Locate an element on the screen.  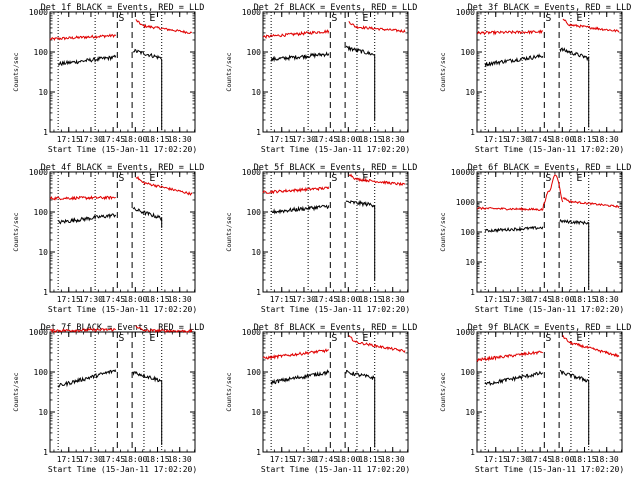
panel-title: Det 1f BLACK = Events, RED = LLD is located at coordinates (123, 8).